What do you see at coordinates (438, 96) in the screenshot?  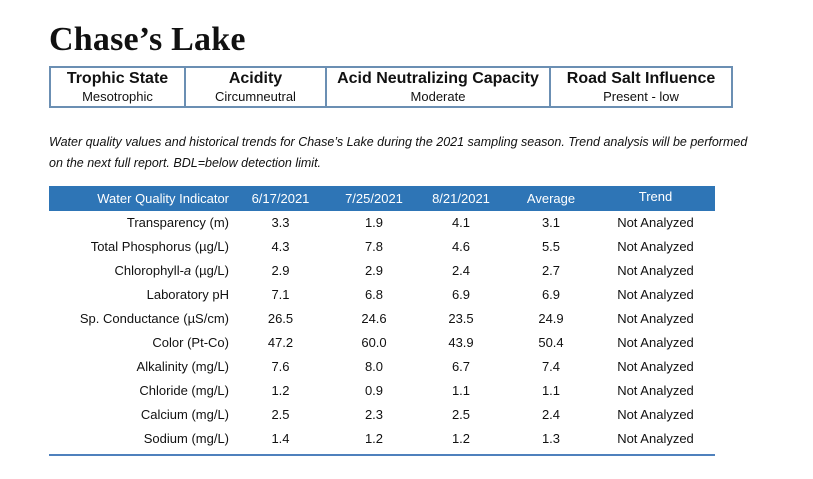 I see `summary-value: Moderate` at bounding box center [438, 96].